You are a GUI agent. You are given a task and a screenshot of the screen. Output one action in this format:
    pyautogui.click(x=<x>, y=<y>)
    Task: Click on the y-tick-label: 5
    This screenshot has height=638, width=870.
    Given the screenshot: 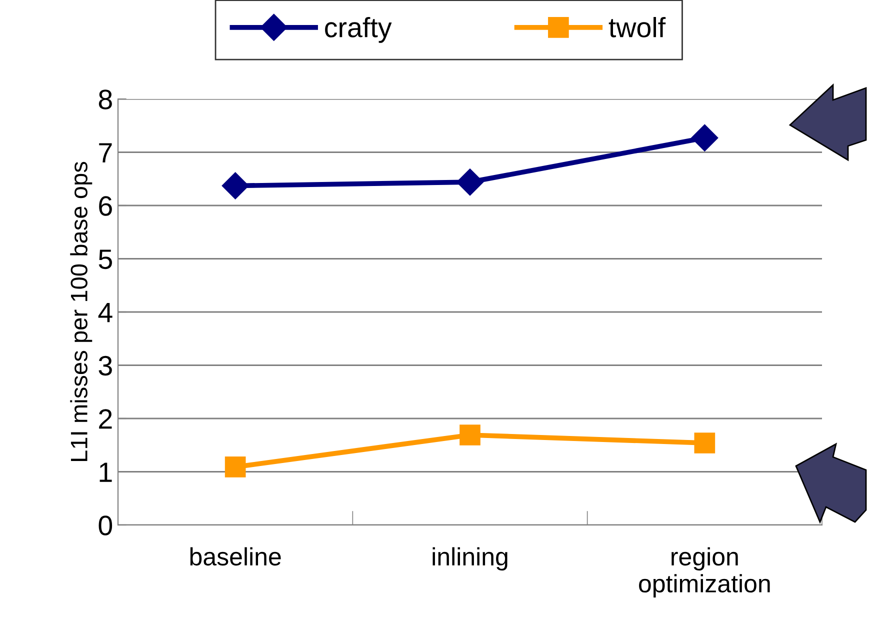 What is the action you would take?
    pyautogui.click(x=105, y=260)
    